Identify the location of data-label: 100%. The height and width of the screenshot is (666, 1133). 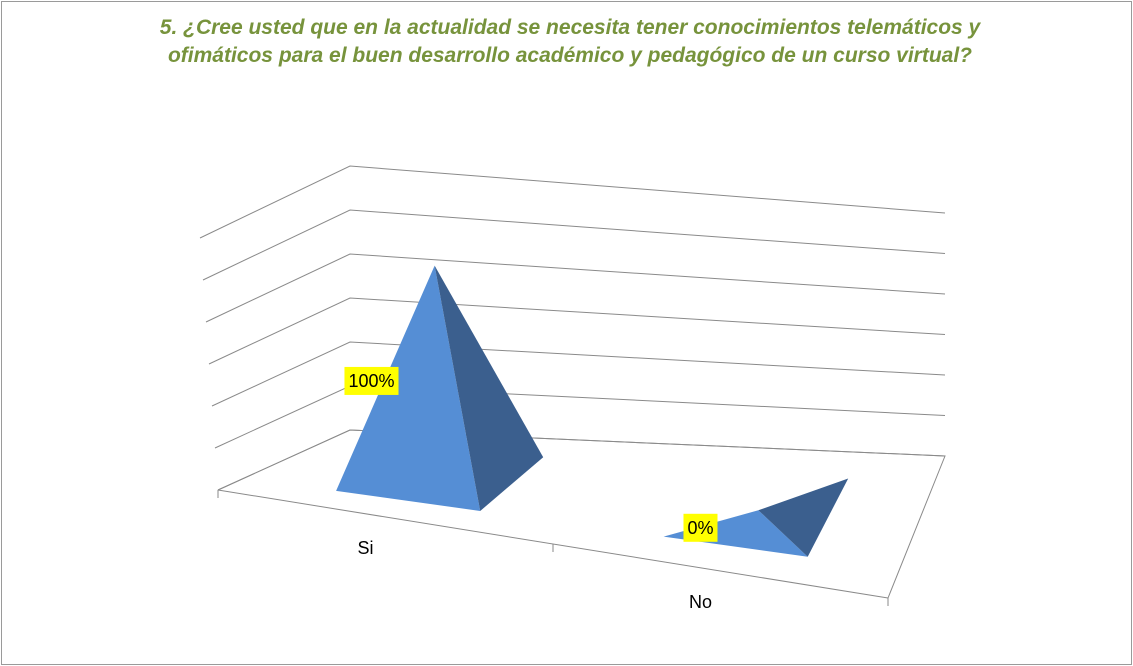
(371, 380).